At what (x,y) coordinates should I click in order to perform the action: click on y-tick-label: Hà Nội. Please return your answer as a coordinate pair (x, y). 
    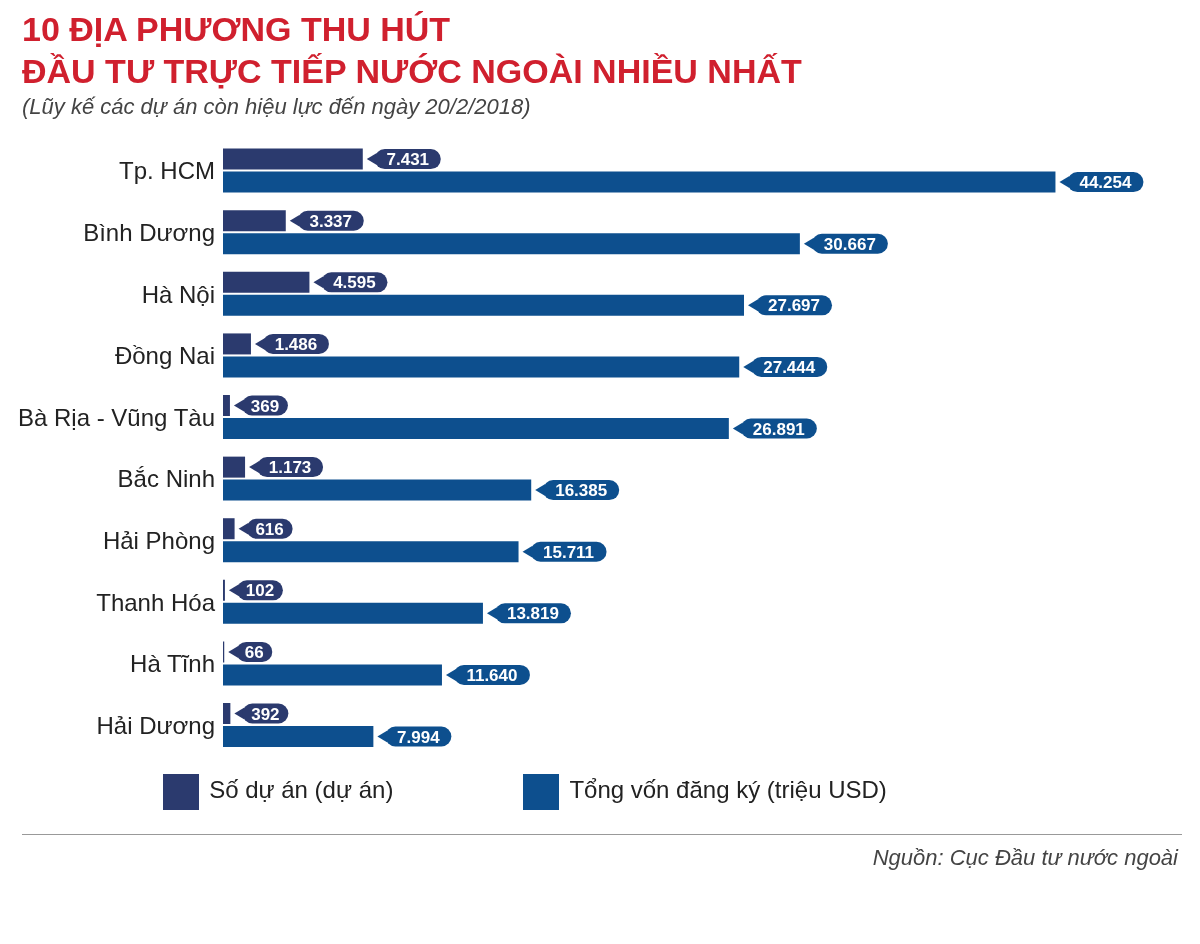
    Looking at the image, I should click on (178, 294).